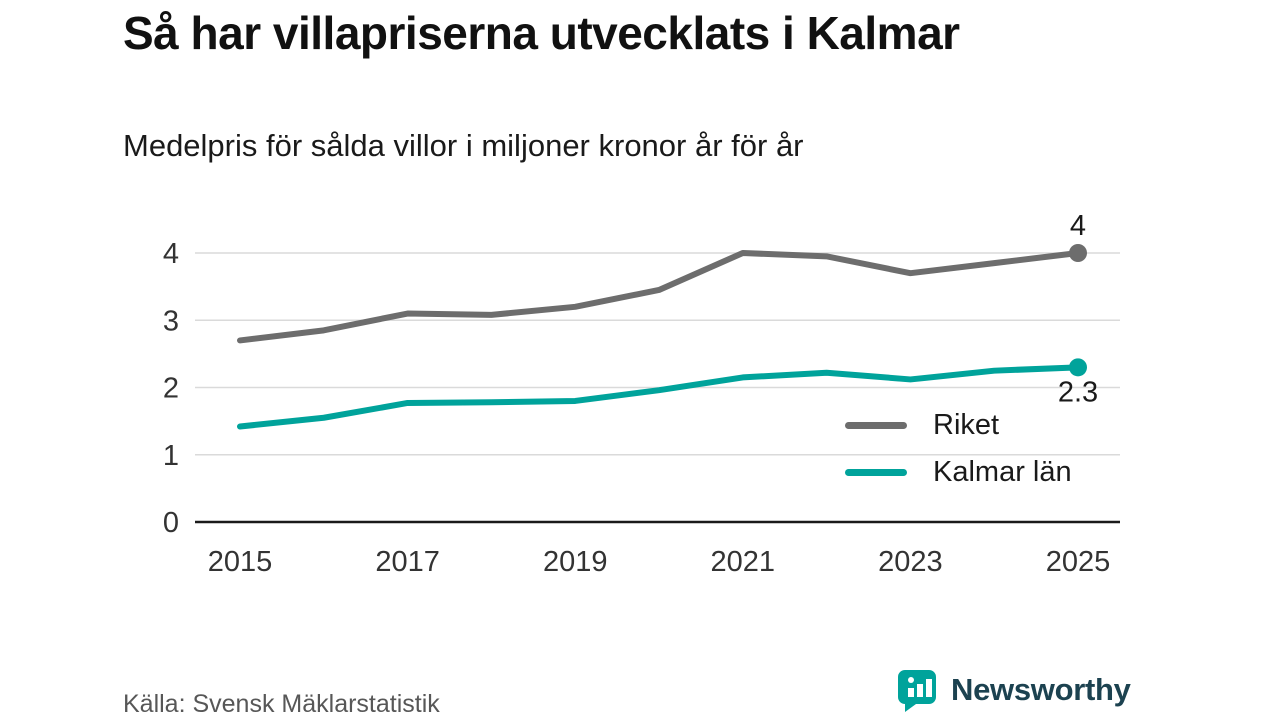 The width and height of the screenshot is (1280, 720). Describe the element at coordinates (575, 562) in the screenshot. I see `svg-text: 2019` at that location.